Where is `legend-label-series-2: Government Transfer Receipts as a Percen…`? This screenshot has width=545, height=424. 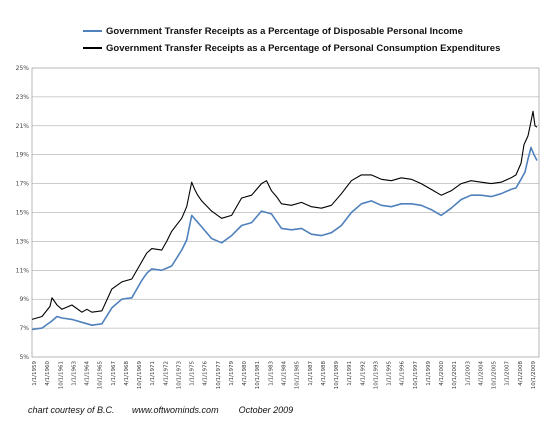 legend-label-series-2: Government Transfer Receipts as a Percen… is located at coordinates (303, 48).